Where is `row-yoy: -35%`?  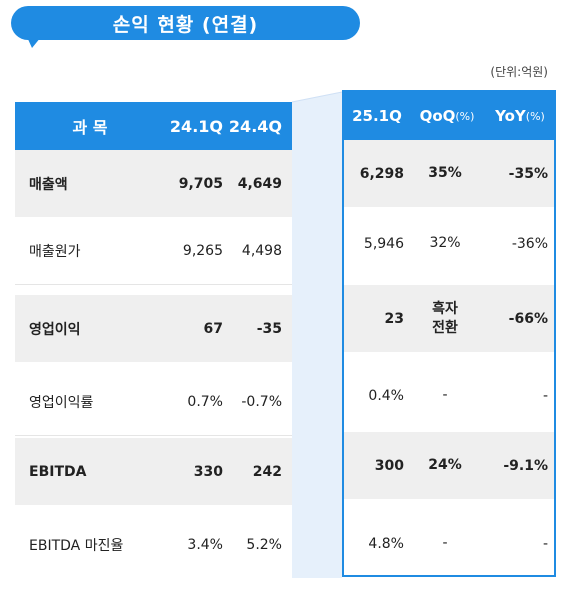 row-yoy: -35% is located at coordinates (528, 173).